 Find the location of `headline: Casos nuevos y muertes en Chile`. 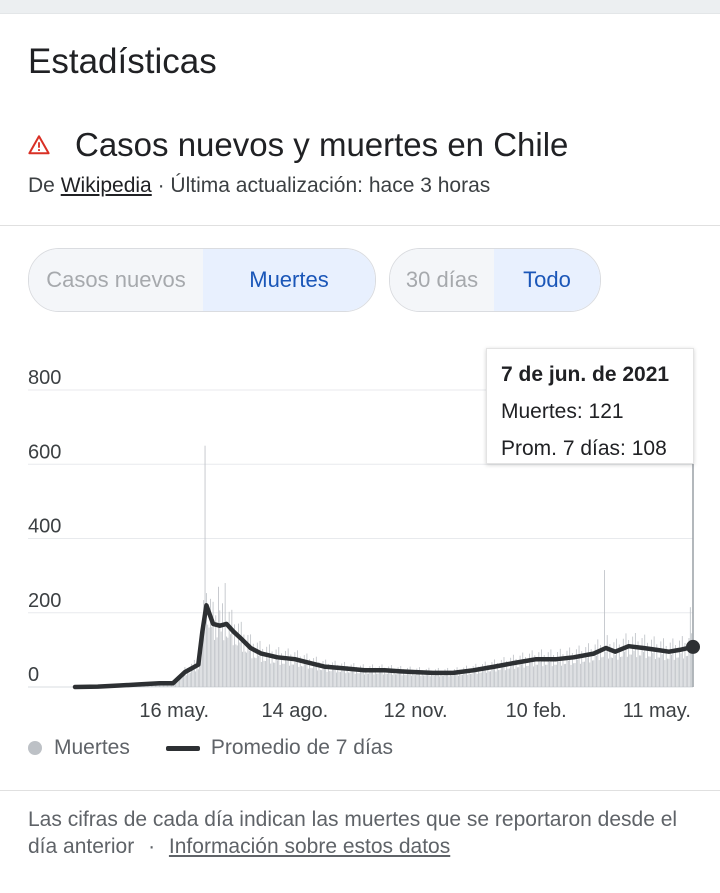

headline: Casos nuevos y muertes en Chile is located at coordinates (298, 145).